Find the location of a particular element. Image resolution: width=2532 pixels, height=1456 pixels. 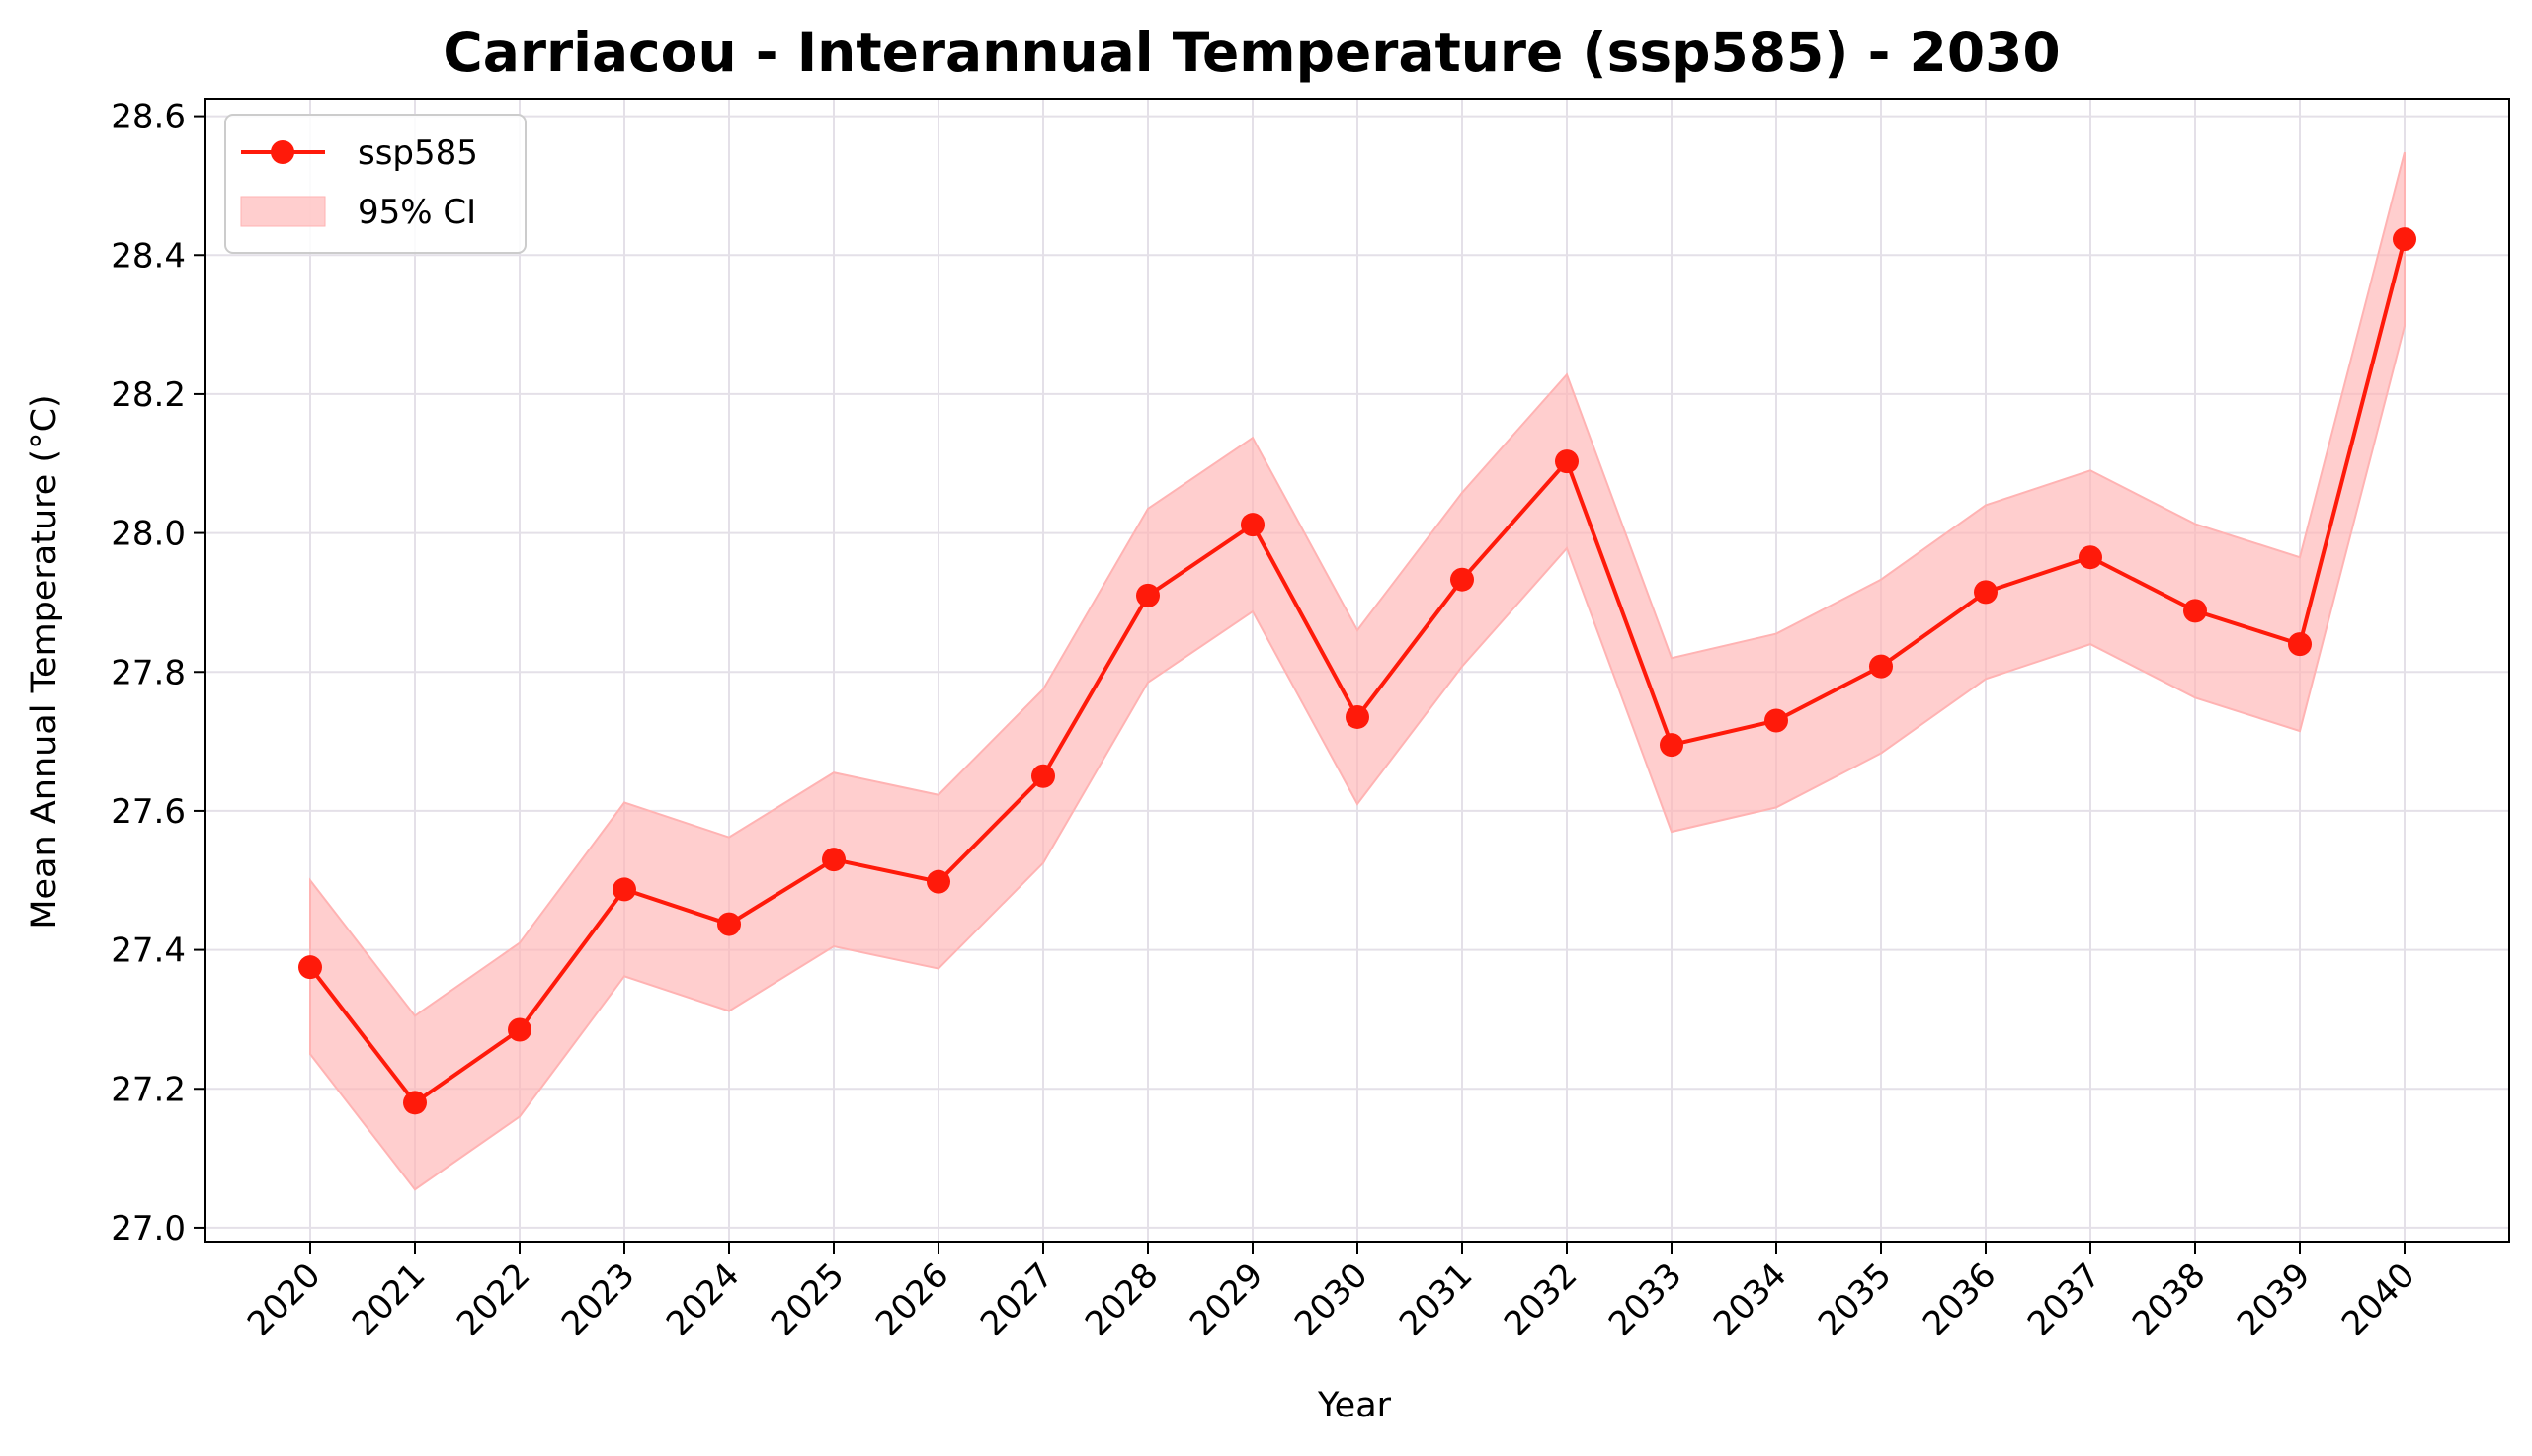

y-tick-label: 27.8 is located at coordinates (148, 672).